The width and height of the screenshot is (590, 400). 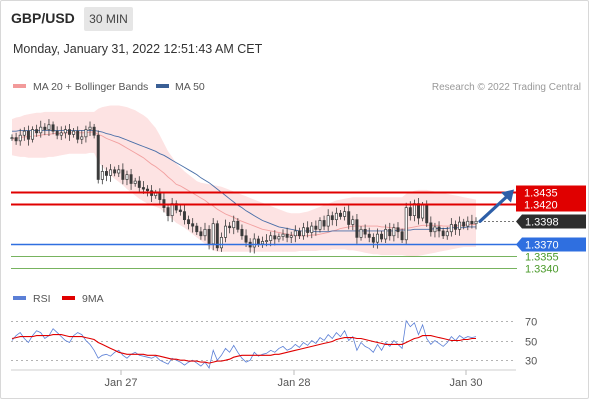 I want to click on forecast-arrow-shaft, so click(x=494, y=208).